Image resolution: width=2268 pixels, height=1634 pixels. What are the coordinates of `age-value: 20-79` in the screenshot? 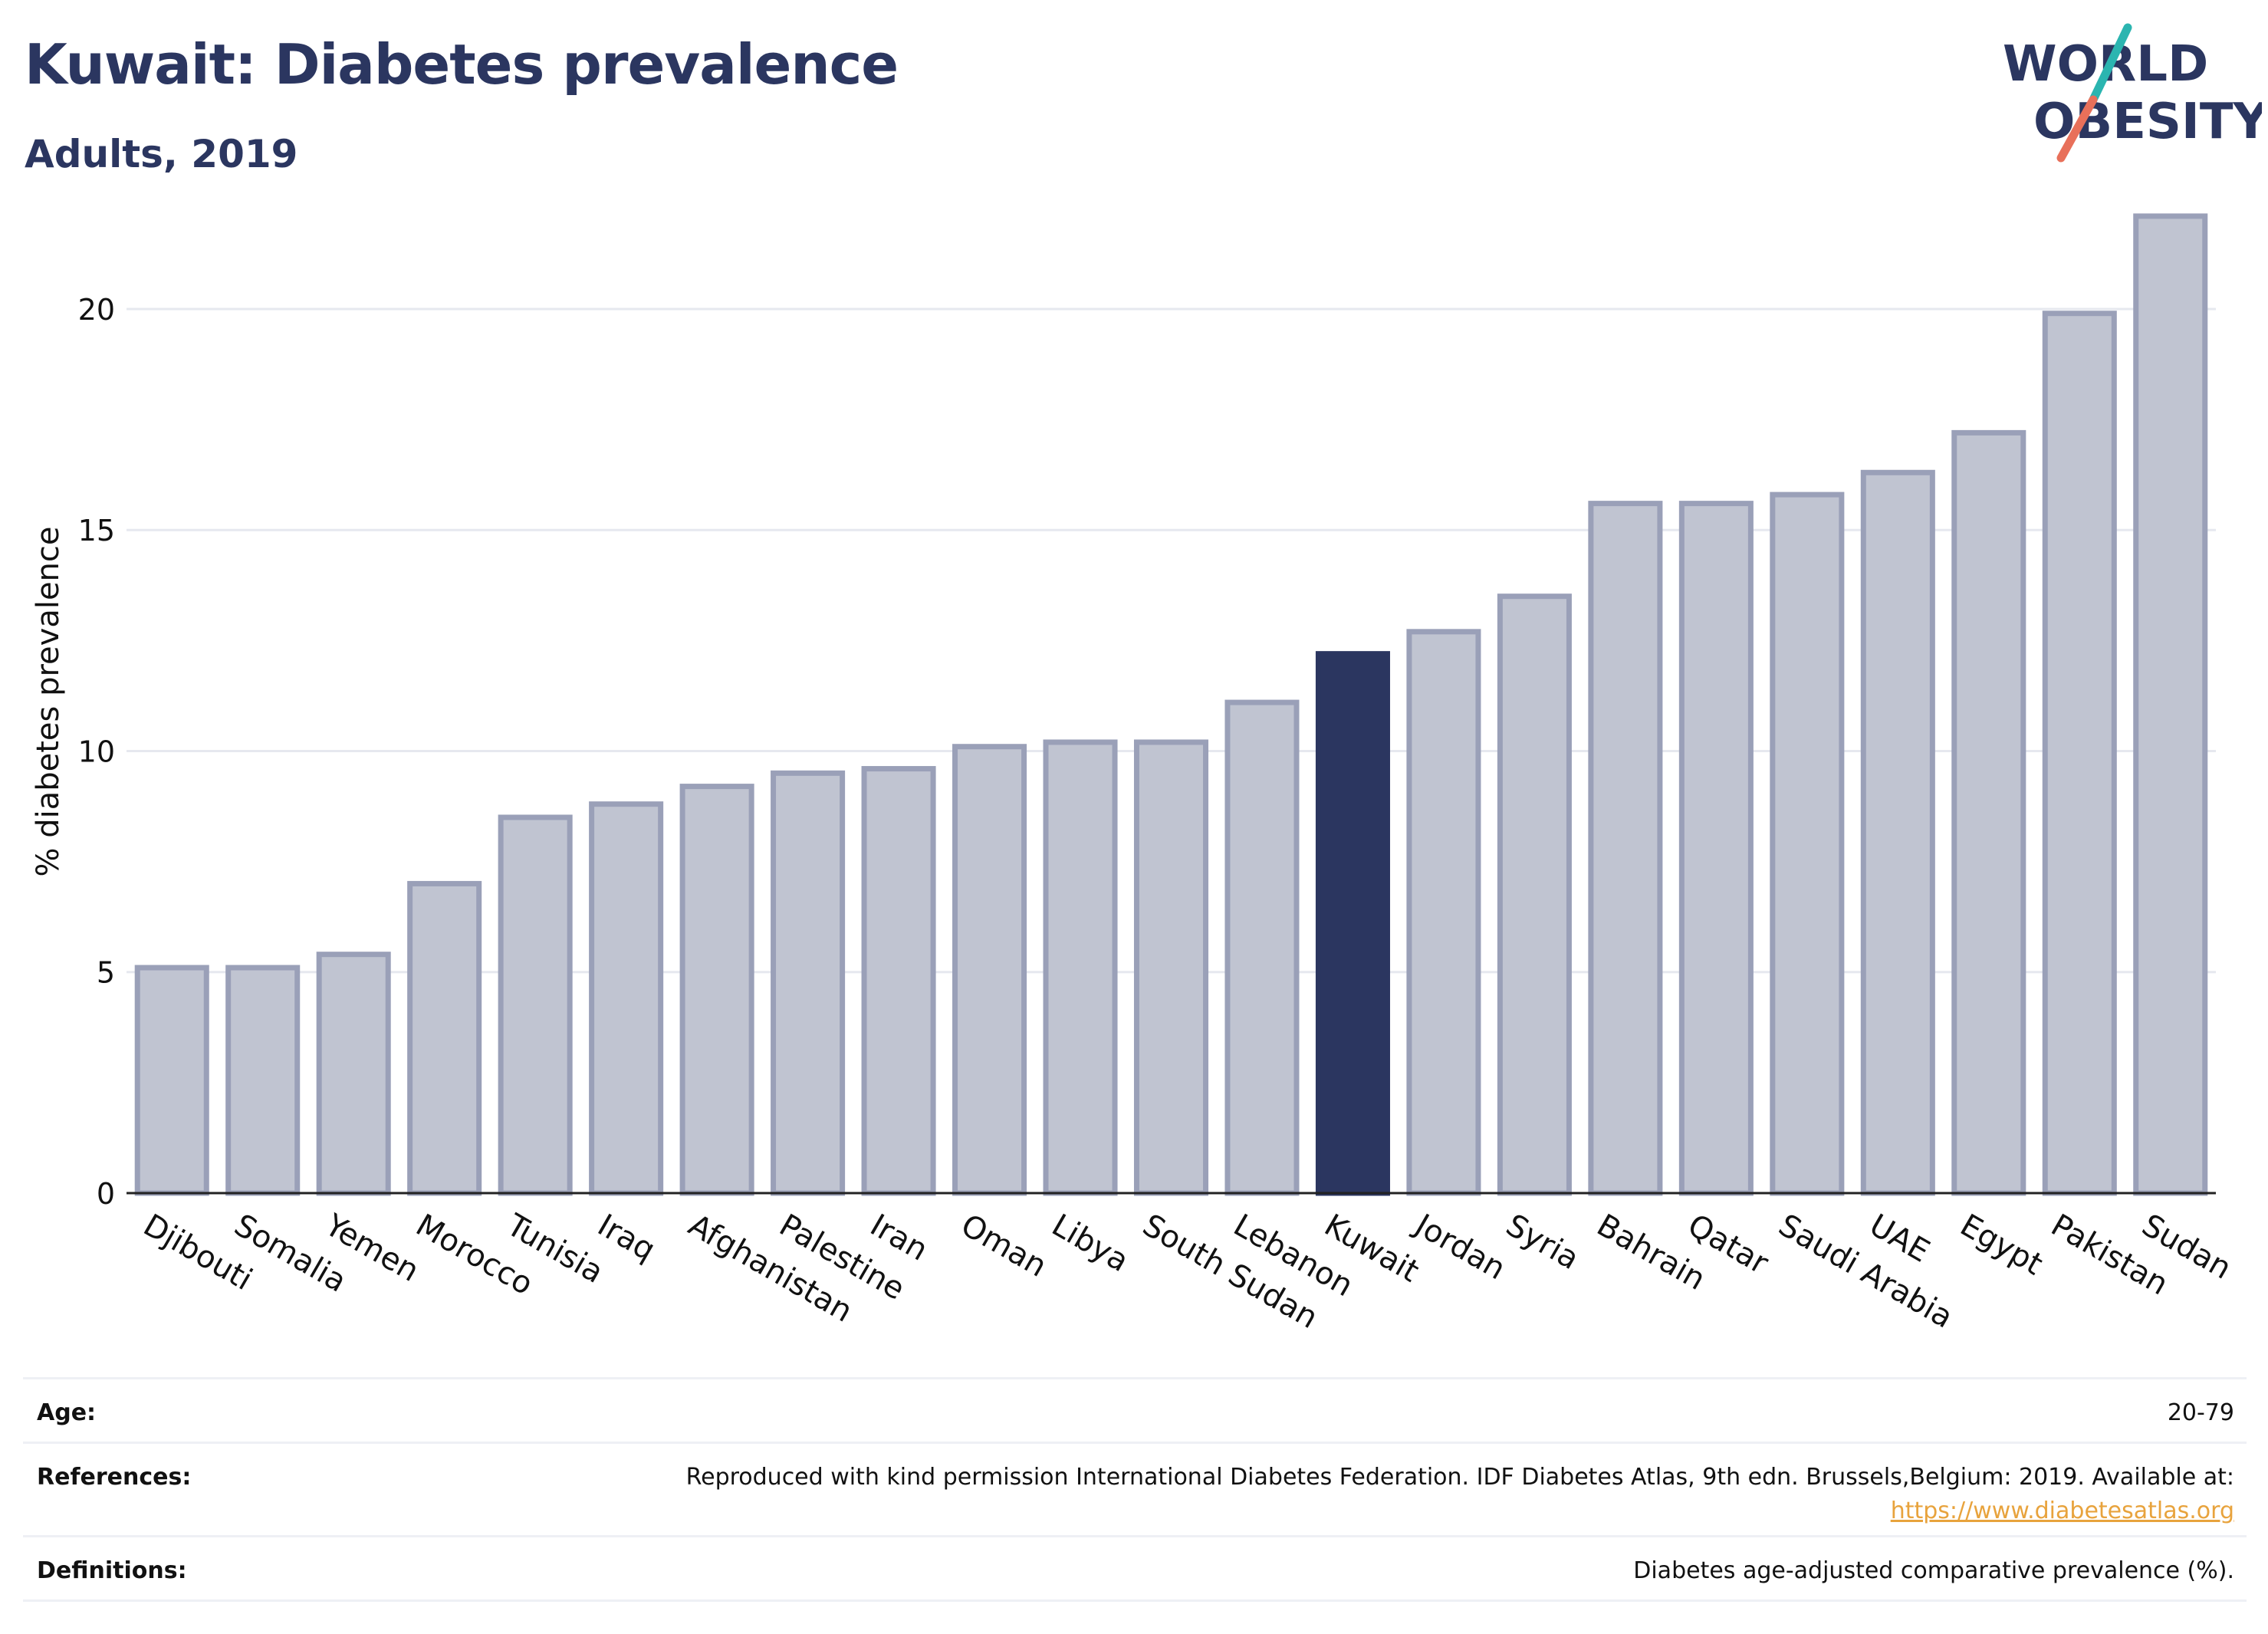 It's located at (2200, 1413).